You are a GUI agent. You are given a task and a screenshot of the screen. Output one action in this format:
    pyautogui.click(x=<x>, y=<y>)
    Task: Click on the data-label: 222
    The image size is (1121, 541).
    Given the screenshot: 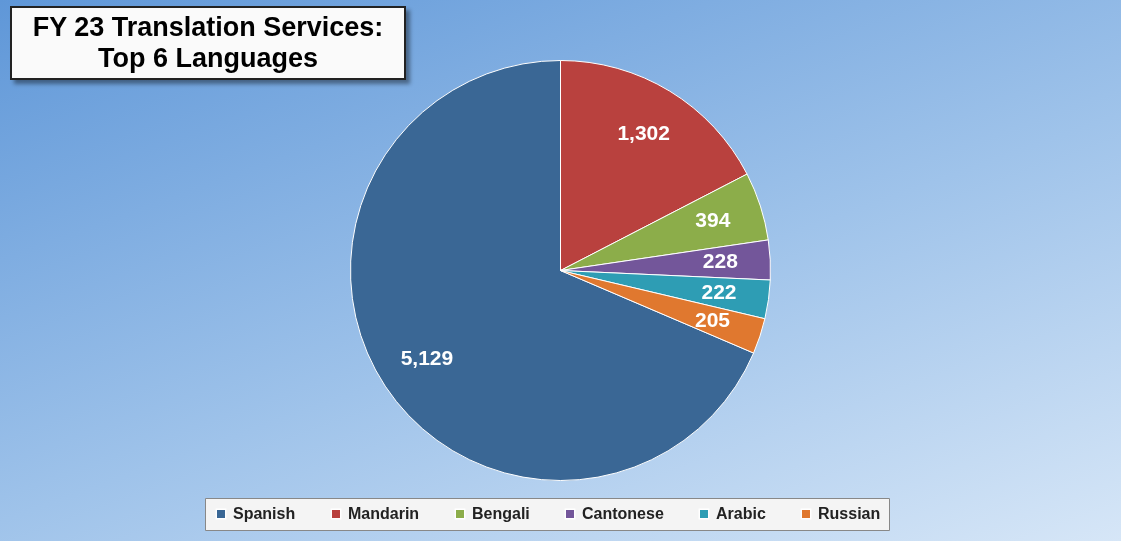 What is the action you would take?
    pyautogui.click(x=719, y=291)
    